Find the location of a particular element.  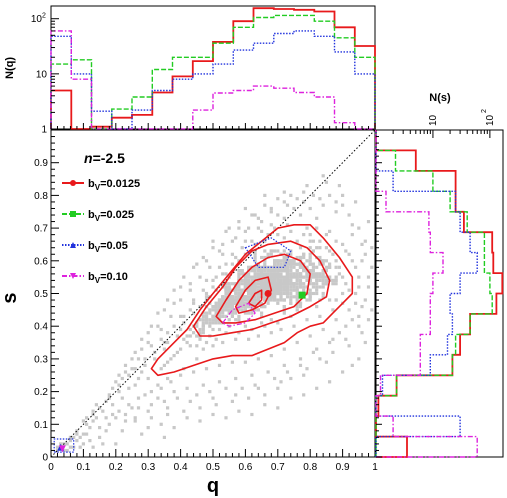

main-xlabel: q is located at coordinates (213, 486).